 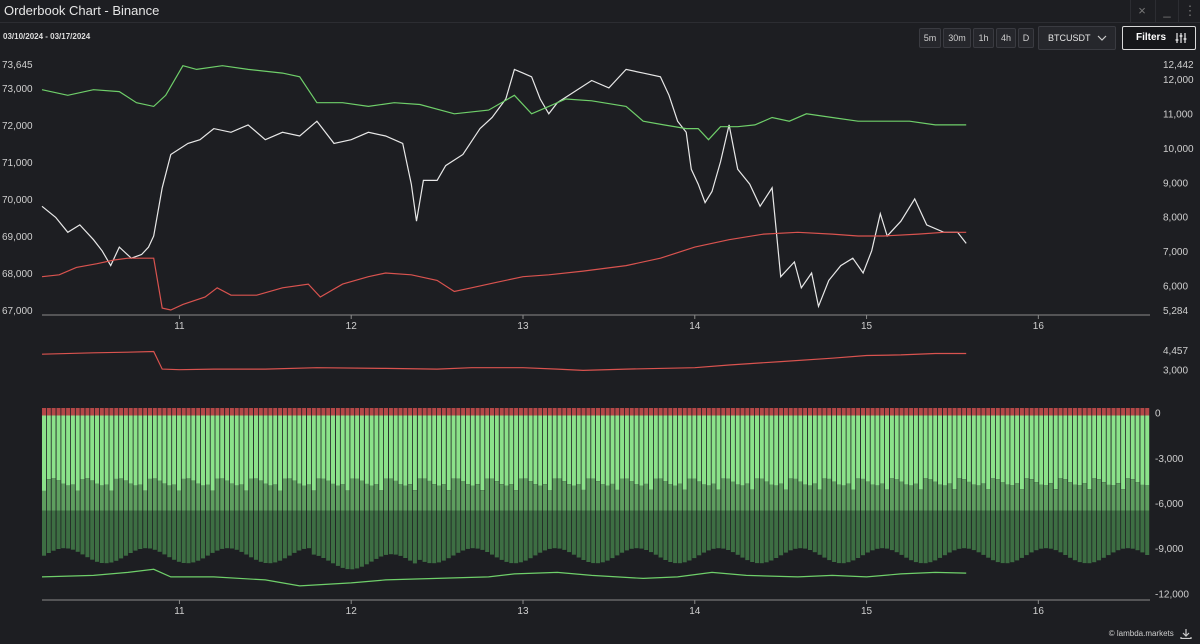 I want to click on timeframe-5m-button: 5m, so click(x=930, y=38).